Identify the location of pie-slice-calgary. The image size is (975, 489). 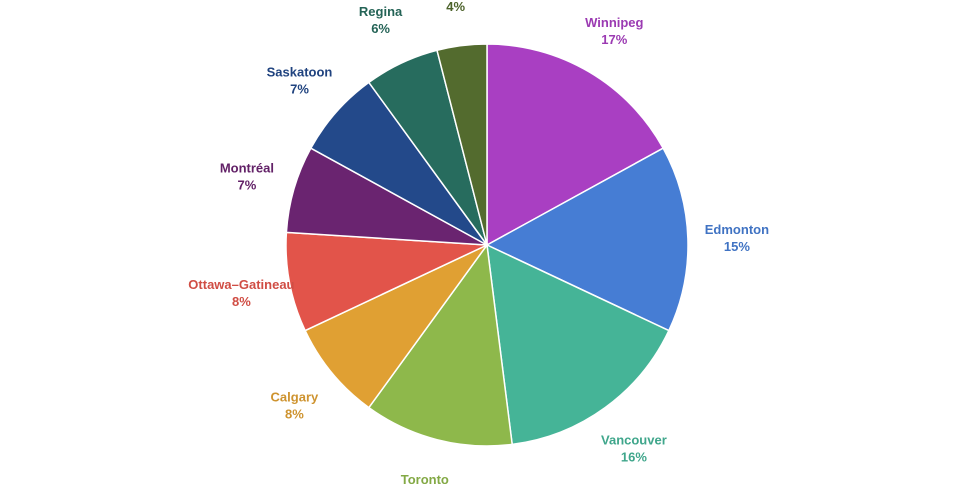
(396, 326).